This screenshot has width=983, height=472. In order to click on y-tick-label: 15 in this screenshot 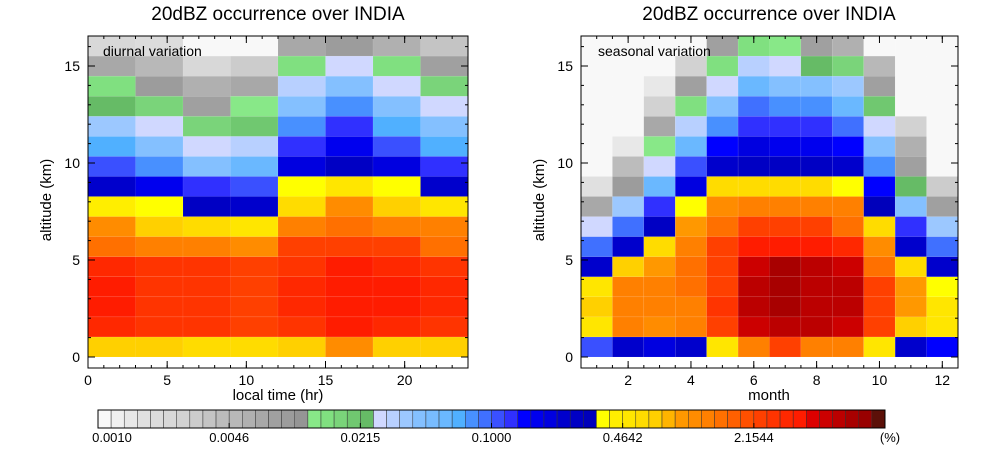, I will do `click(565, 66)`.